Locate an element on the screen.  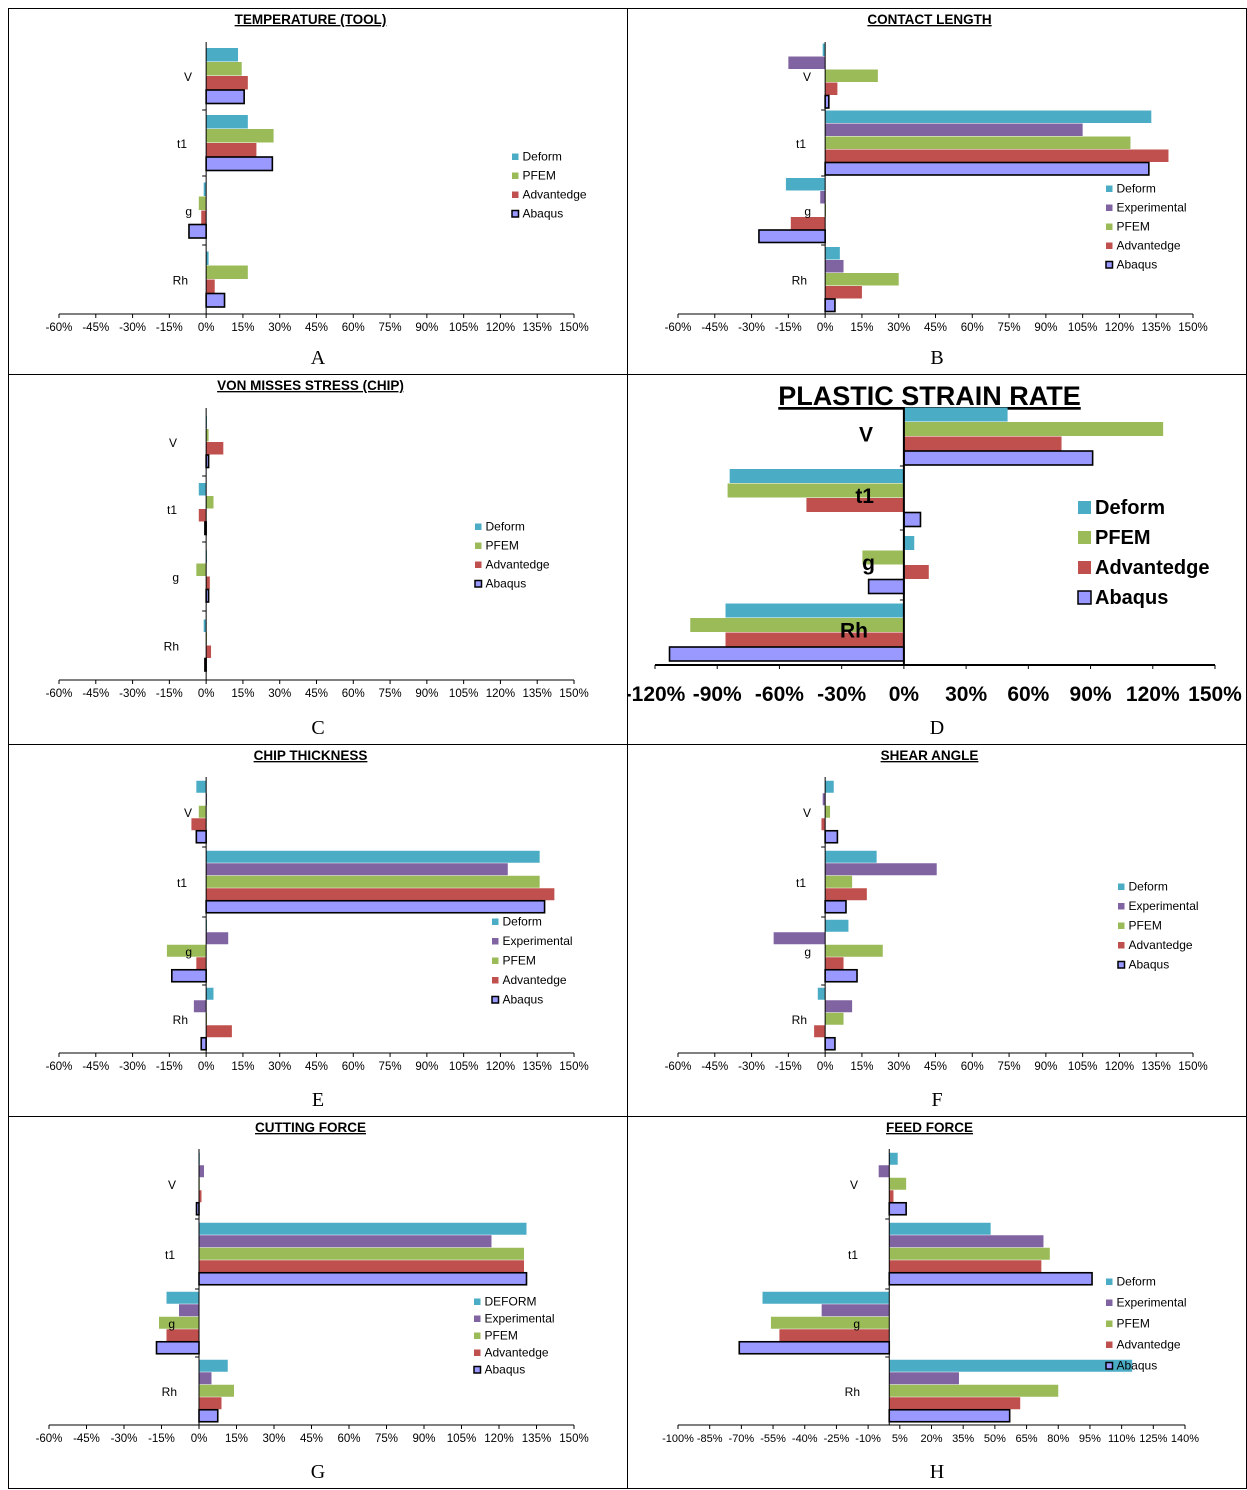
value-tick-label: 45% is located at coordinates (316, 1067).